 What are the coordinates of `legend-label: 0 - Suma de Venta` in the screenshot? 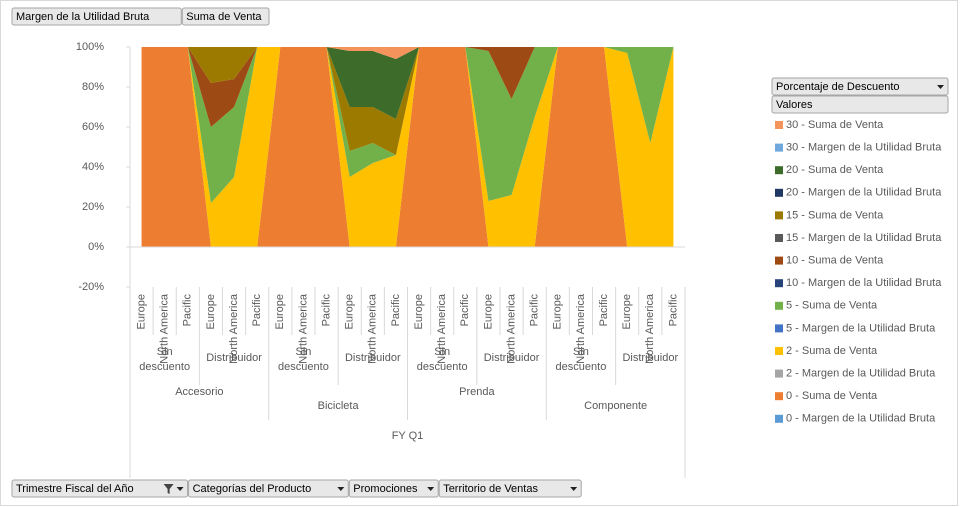 It's located at (832, 396).